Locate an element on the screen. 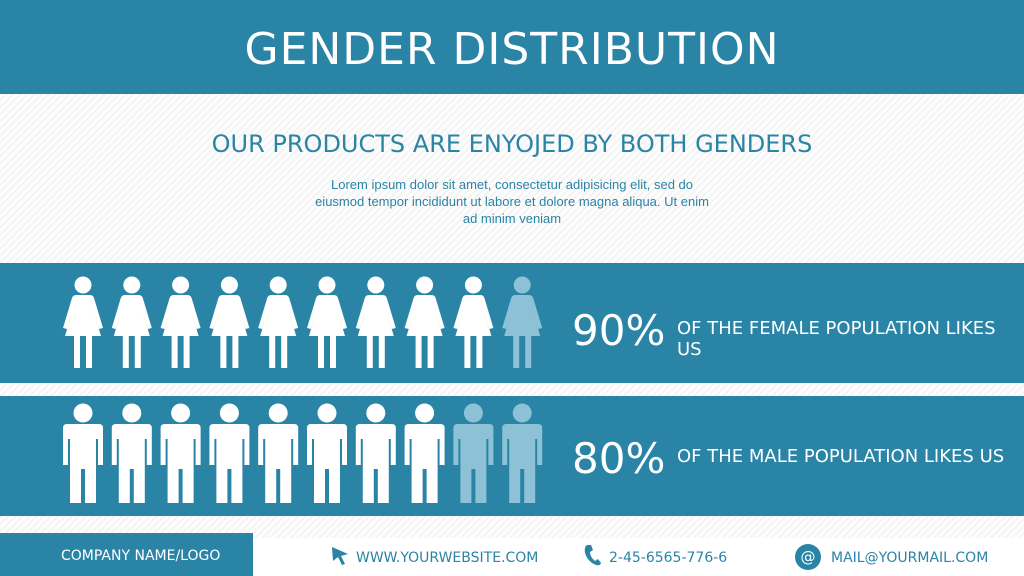 The height and width of the screenshot is (576, 1024). percent: 90% is located at coordinates (619, 330).